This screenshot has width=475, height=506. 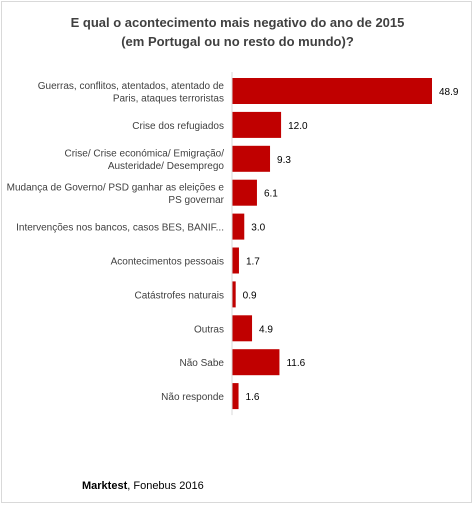 What do you see at coordinates (202, 363) in the screenshot?
I see `category-label-8-line-0: Não Sabe` at bounding box center [202, 363].